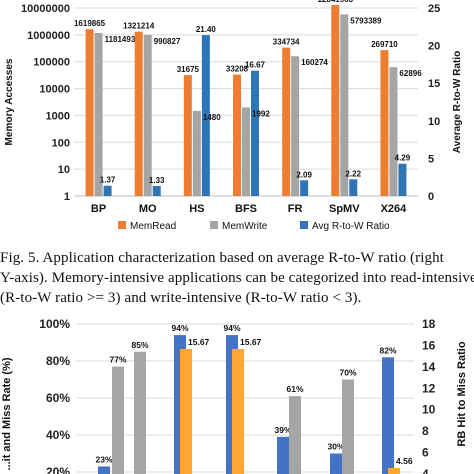 This screenshot has height=474, width=474. I want to click on data-label: 70%, so click(347, 373).